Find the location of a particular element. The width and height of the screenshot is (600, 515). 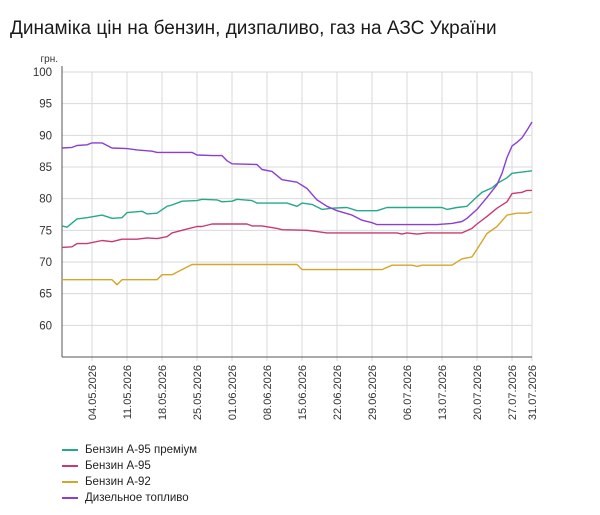

x-tick-label: 31.07.2026 is located at coordinates (533, 392).